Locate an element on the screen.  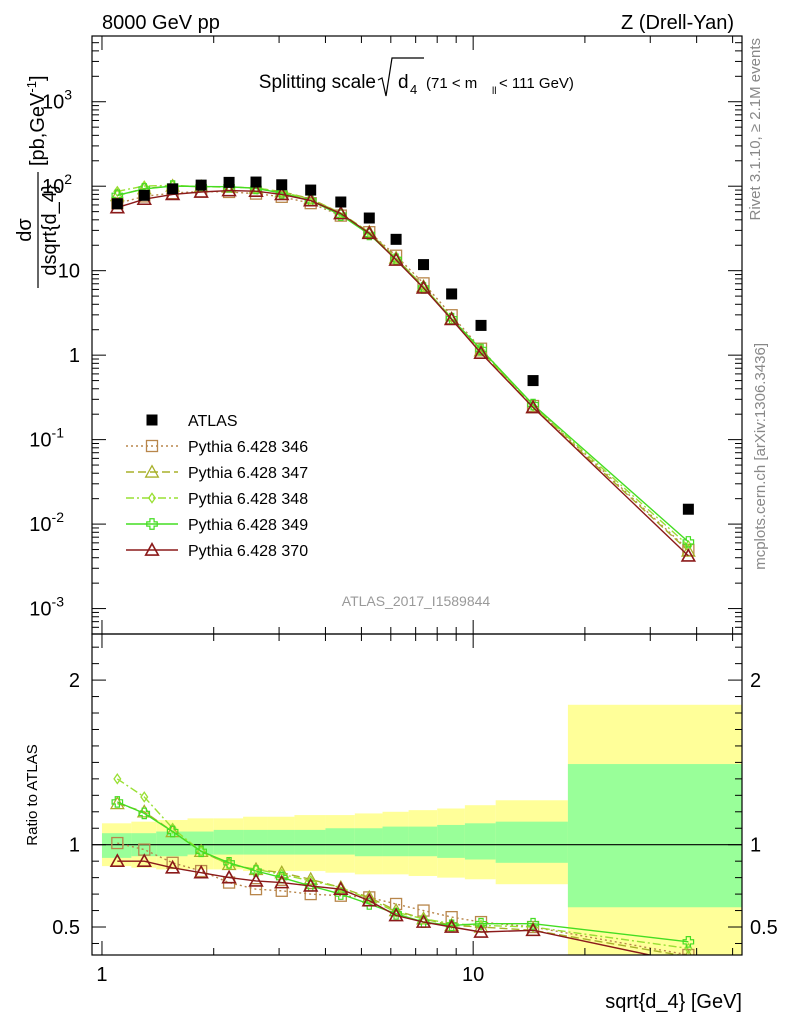
ratio-series is located at coordinates (402, 864).